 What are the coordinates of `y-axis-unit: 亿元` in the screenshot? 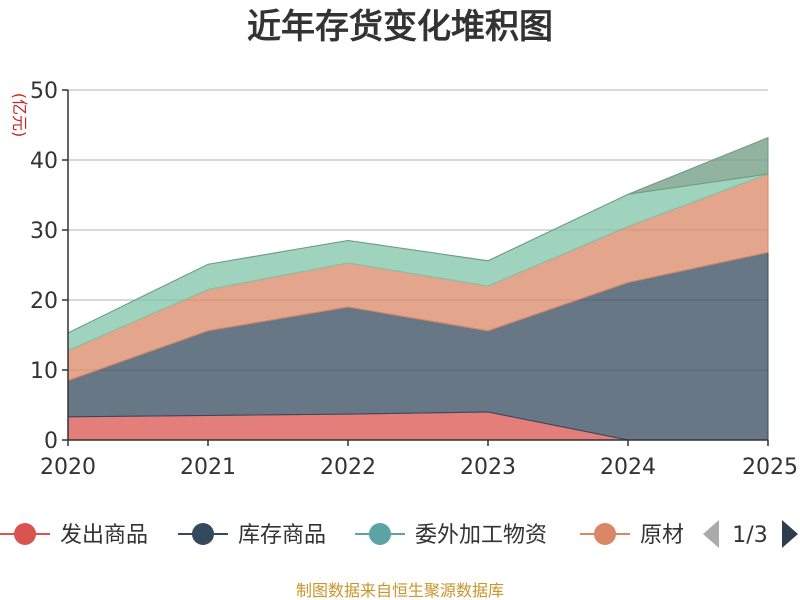 It's located at (19, 115).